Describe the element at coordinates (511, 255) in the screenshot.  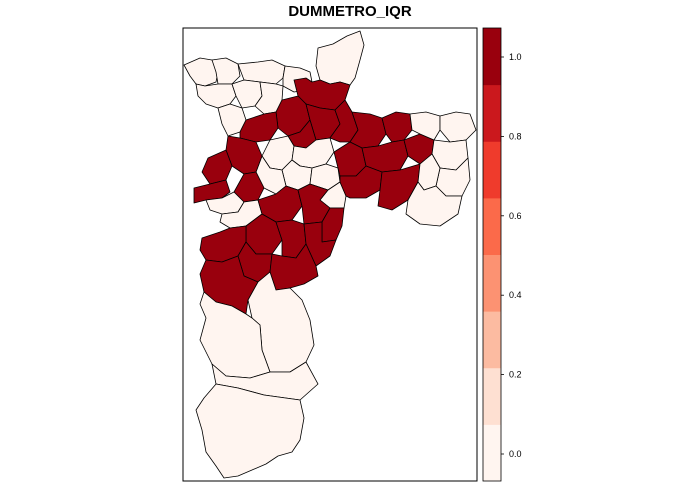
I see `legend-ticks: 0.0 0.2 0.4 0.6 0.8 1.0` at that location.